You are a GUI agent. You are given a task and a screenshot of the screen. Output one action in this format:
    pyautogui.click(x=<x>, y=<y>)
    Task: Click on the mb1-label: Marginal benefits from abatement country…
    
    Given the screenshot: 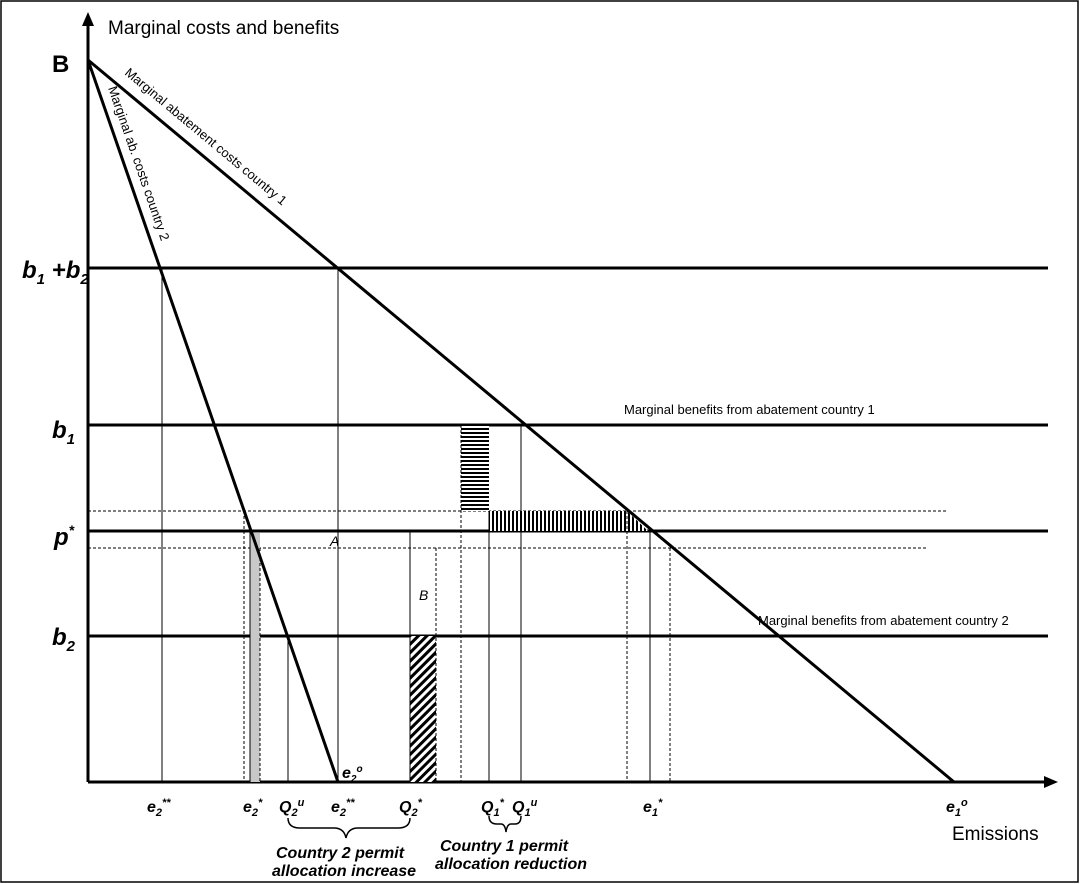 What is the action you would take?
    pyautogui.click(x=749, y=409)
    